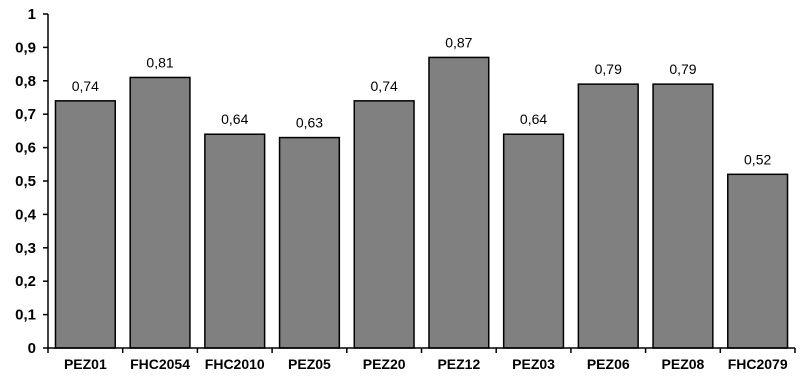  What do you see at coordinates (25, 315) in the screenshot?
I see `y-tick-label: 0,1` at bounding box center [25, 315].